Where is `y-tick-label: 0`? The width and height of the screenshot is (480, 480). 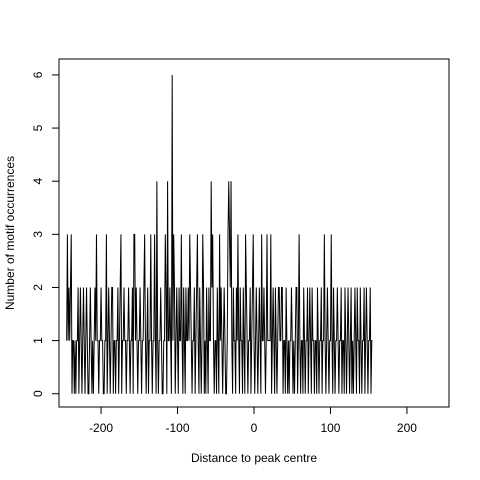 y-tick-label: 0 is located at coordinates (38, 393).